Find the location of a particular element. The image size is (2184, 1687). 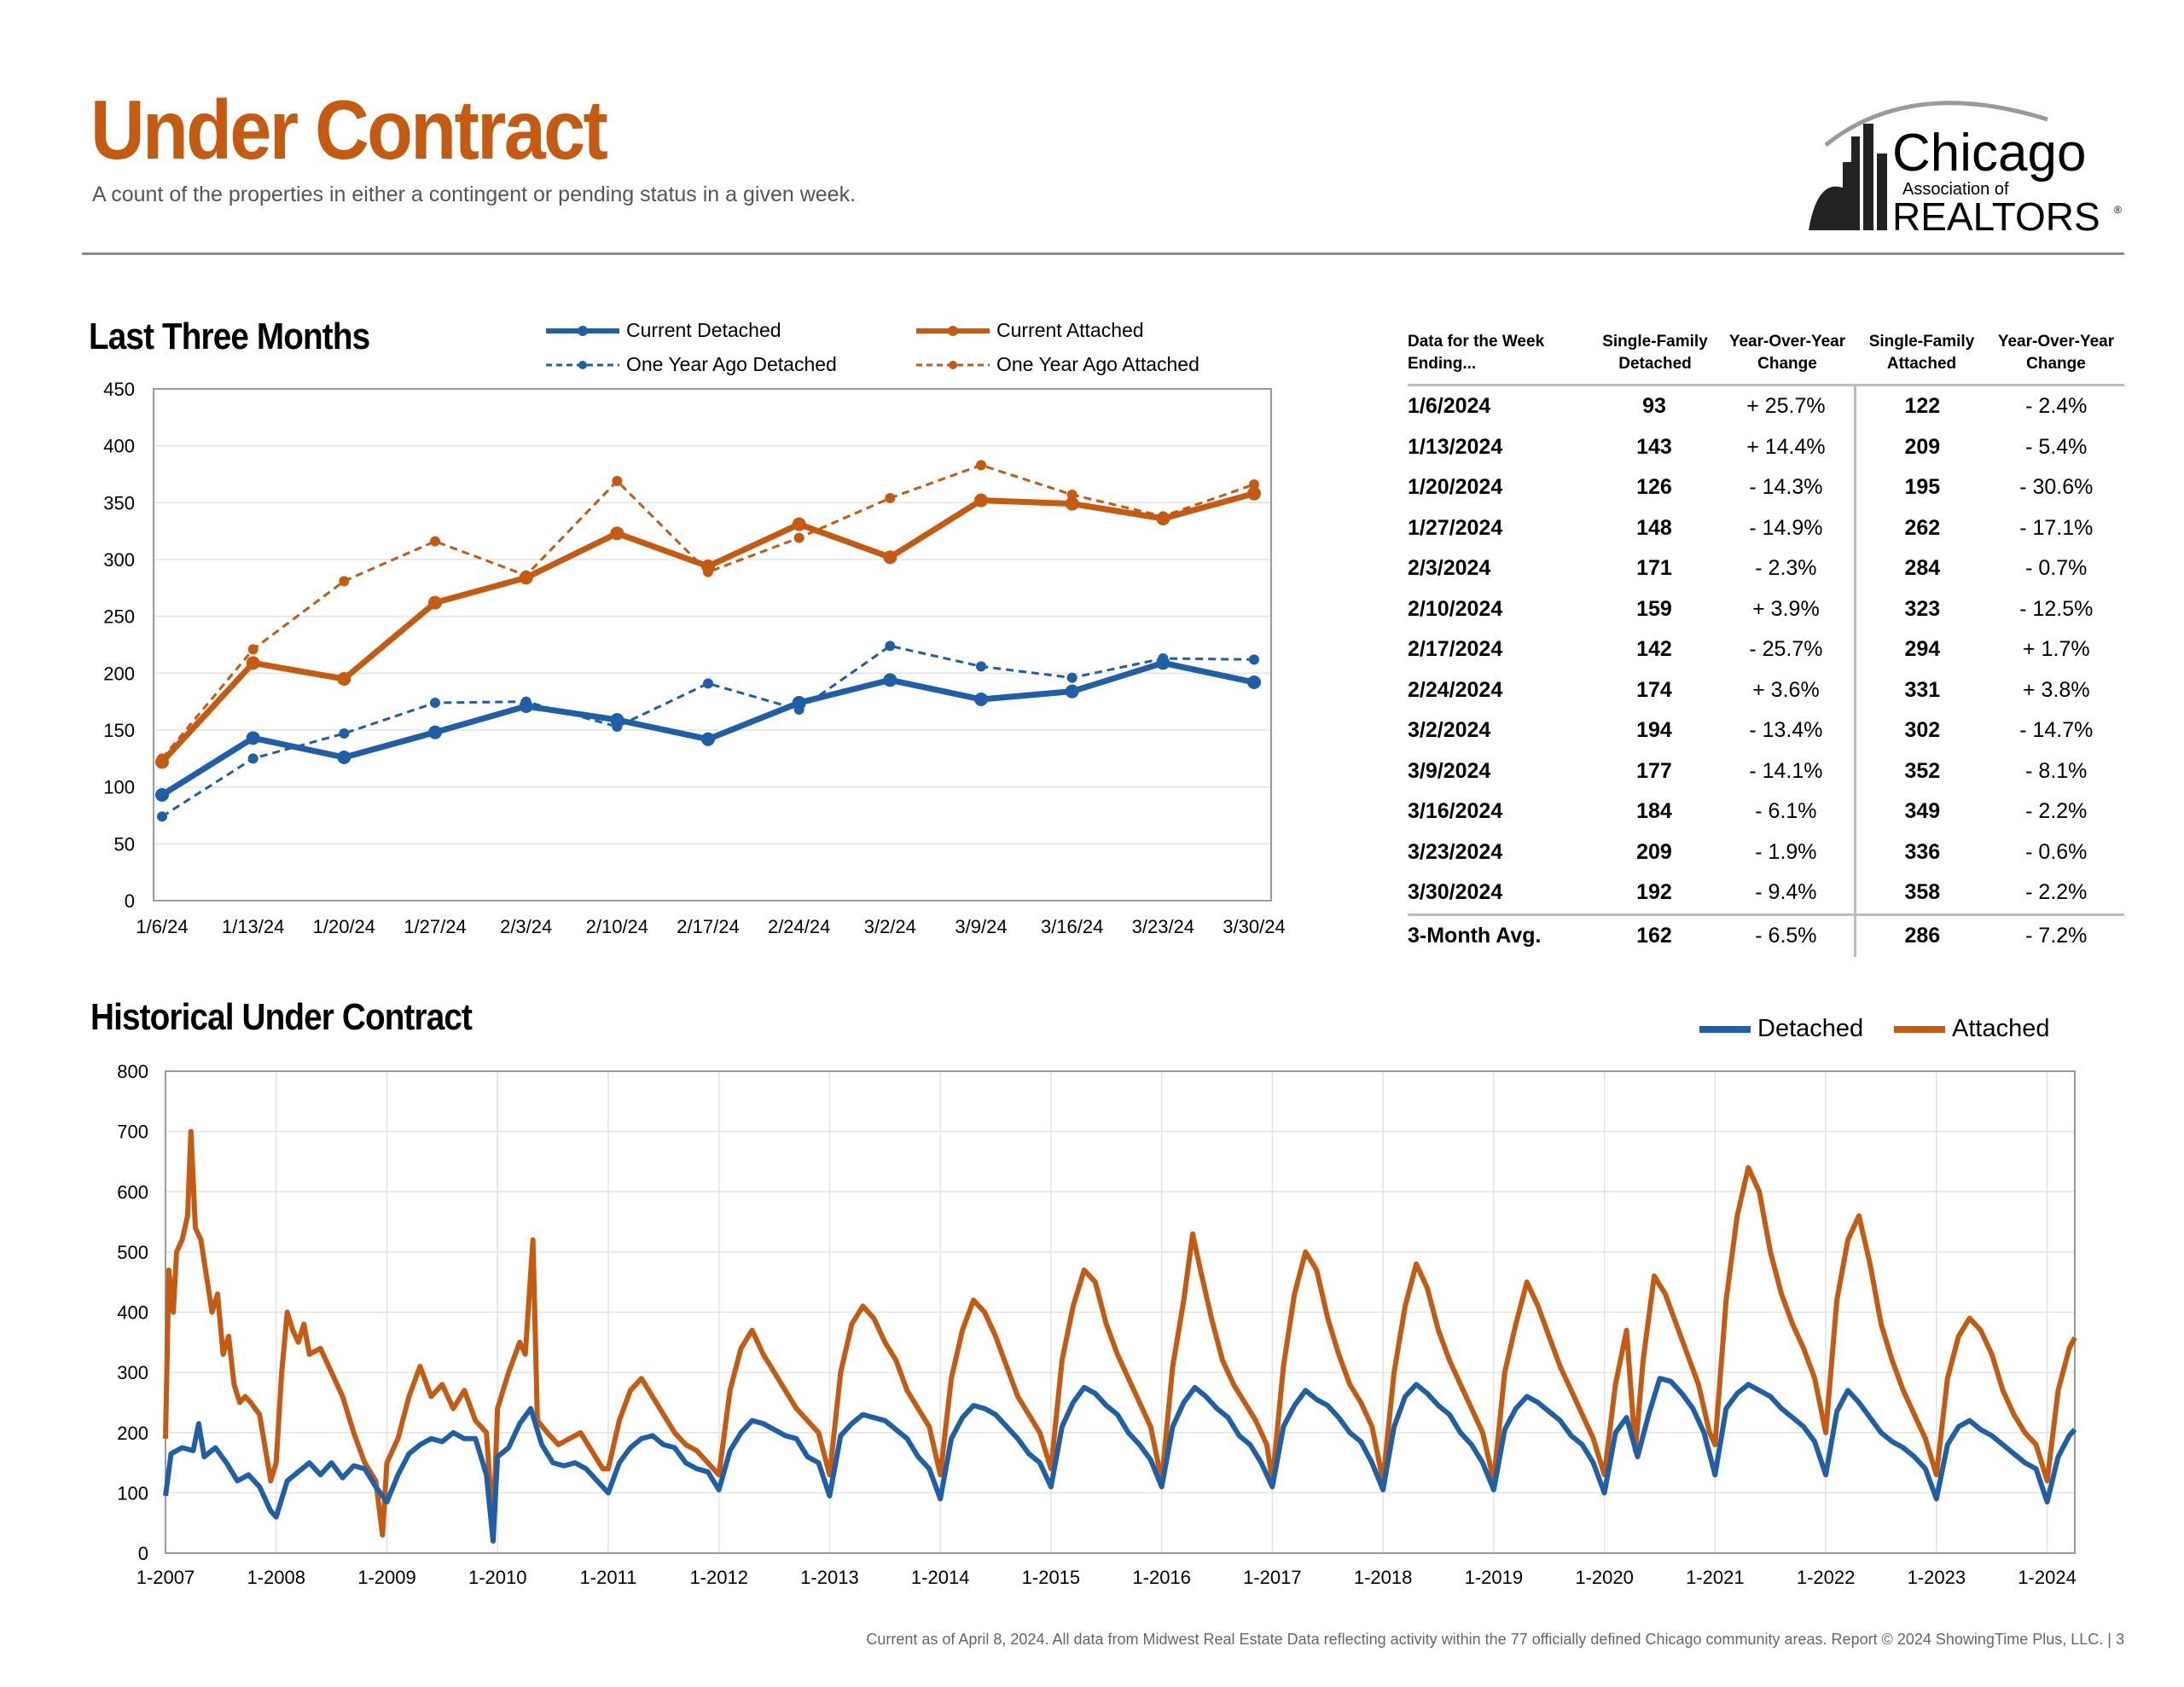

table-cell-attached-yoy: + 3.8% is located at coordinates (2056, 690).